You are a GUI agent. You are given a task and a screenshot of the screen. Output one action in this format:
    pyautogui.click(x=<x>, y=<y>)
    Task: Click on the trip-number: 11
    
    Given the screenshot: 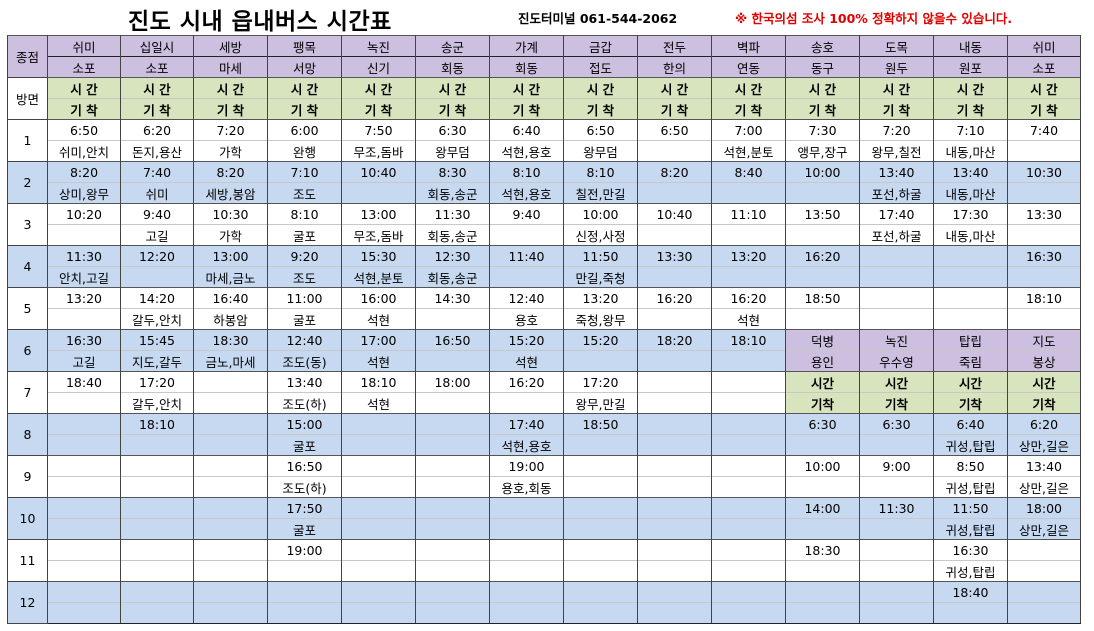 What is the action you would take?
    pyautogui.click(x=27, y=560)
    